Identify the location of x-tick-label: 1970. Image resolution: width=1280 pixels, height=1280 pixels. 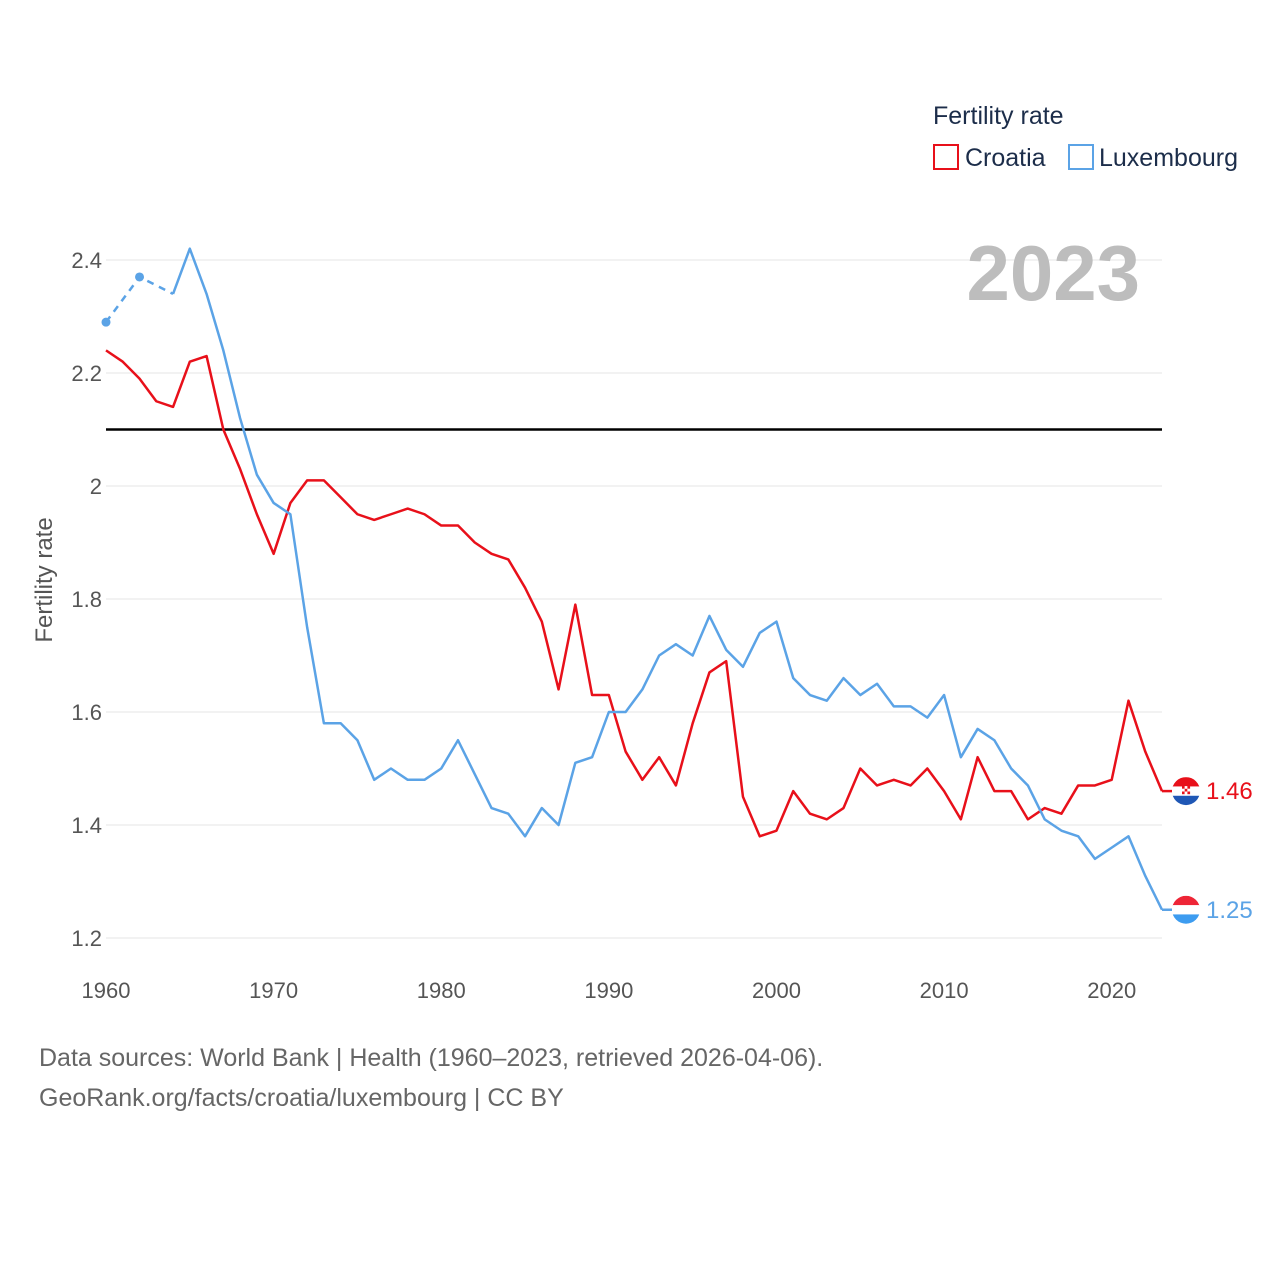
(273, 990).